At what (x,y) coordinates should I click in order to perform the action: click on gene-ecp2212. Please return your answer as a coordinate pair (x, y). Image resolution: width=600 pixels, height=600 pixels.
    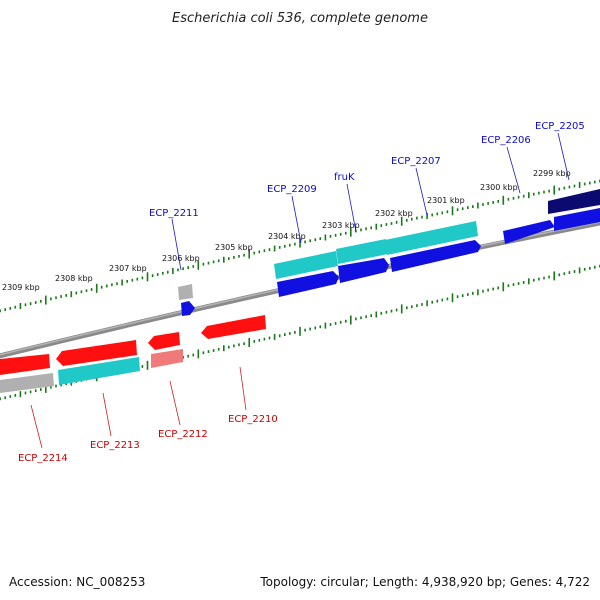
    Looking at the image, I should click on (164, 341).